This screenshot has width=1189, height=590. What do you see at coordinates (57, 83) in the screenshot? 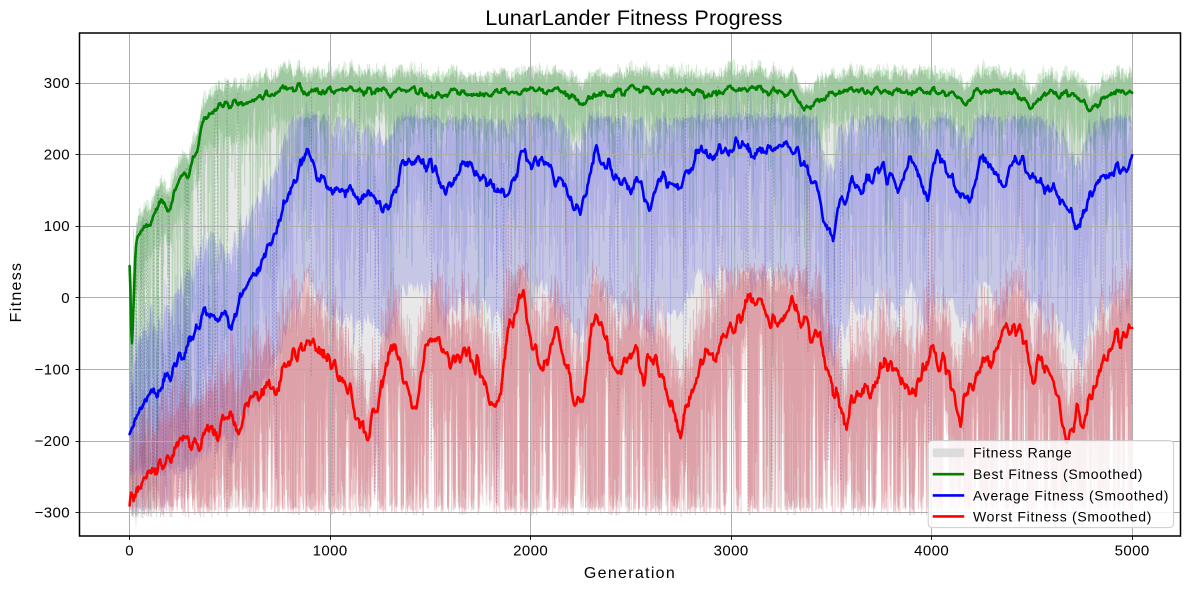
I see `svg-text: 300` at bounding box center [57, 83].